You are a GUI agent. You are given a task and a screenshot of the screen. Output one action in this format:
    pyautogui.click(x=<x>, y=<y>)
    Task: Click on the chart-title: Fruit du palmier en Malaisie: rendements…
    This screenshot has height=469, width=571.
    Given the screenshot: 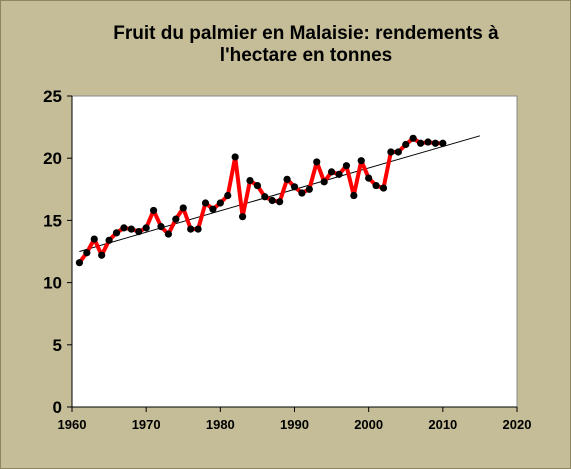 What is the action you would take?
    pyautogui.click(x=306, y=45)
    